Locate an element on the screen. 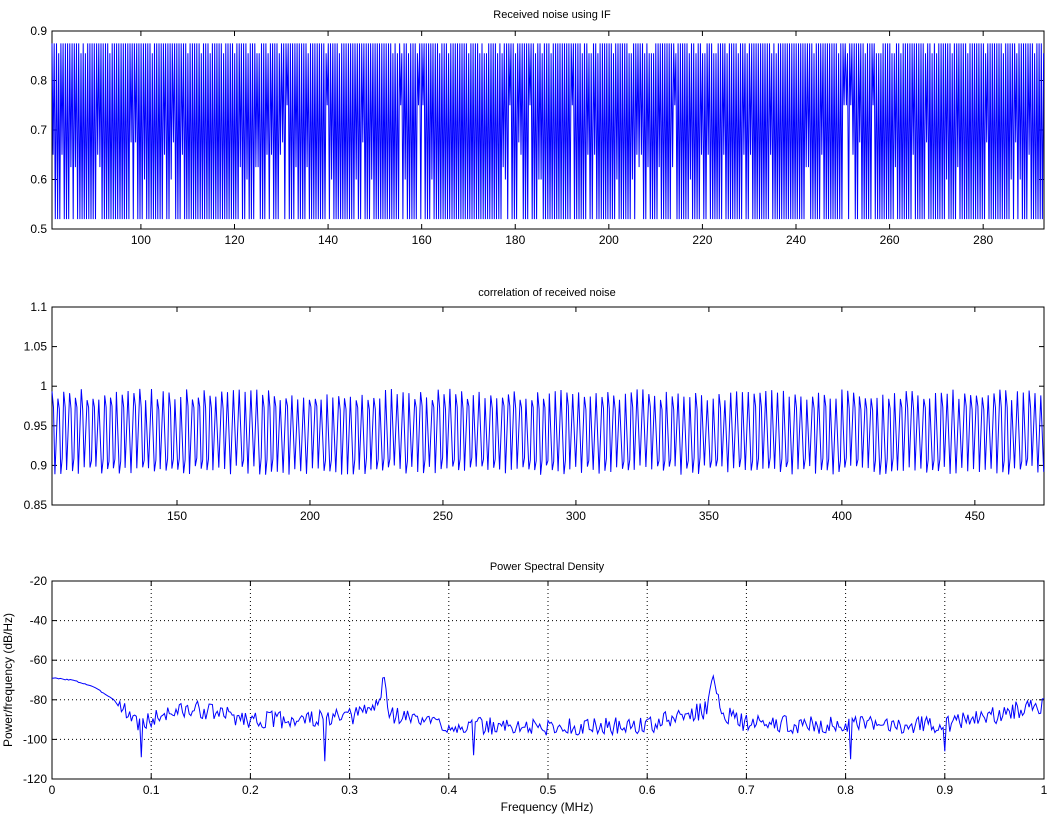 The width and height of the screenshot is (1060, 819). y-tick-label: -40 is located at coordinates (39, 621).